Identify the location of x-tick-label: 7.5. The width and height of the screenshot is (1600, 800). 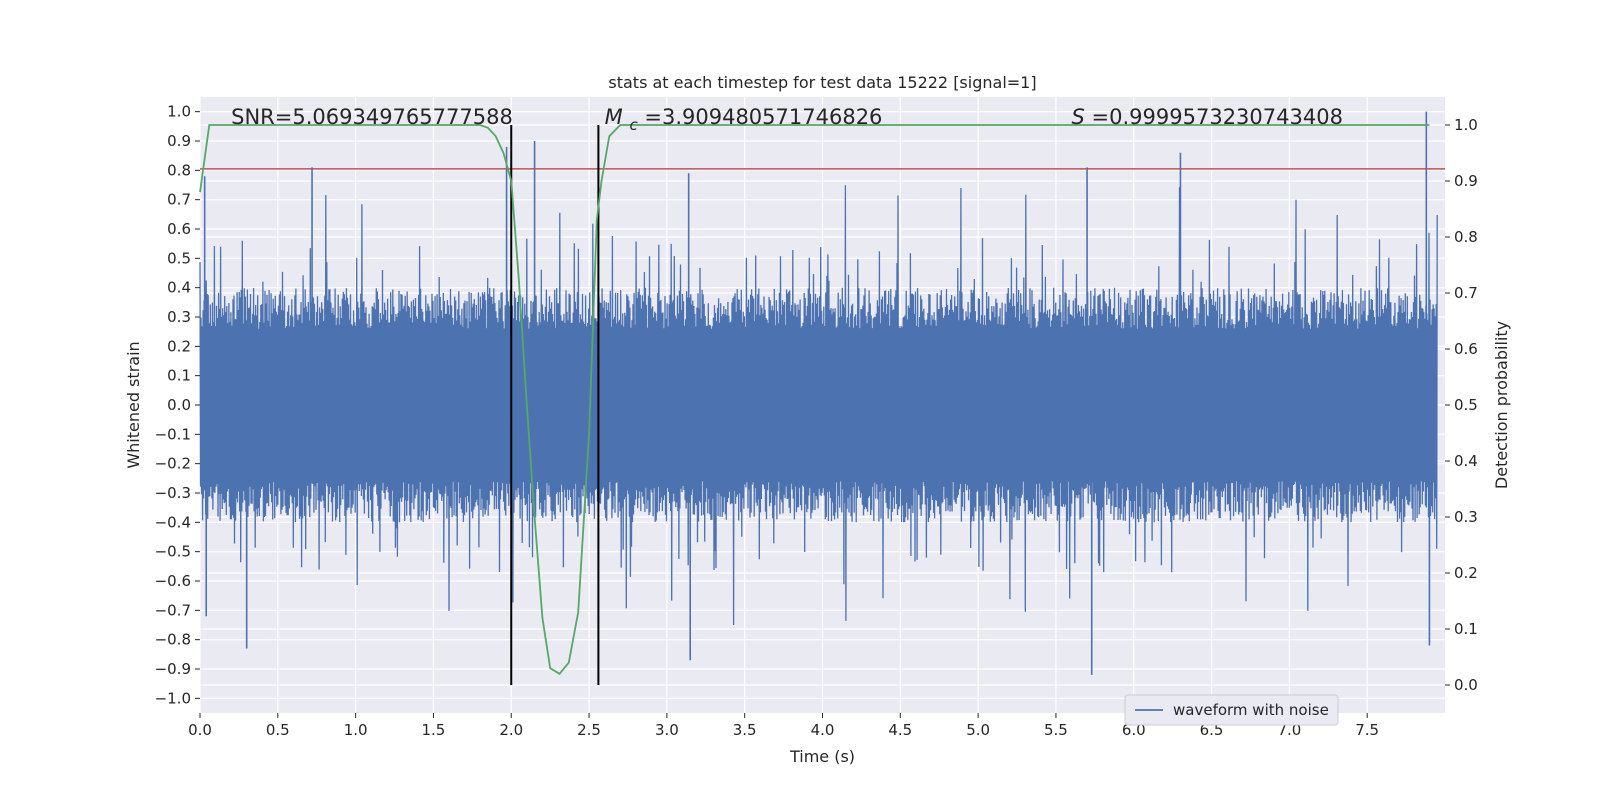
(1367, 730).